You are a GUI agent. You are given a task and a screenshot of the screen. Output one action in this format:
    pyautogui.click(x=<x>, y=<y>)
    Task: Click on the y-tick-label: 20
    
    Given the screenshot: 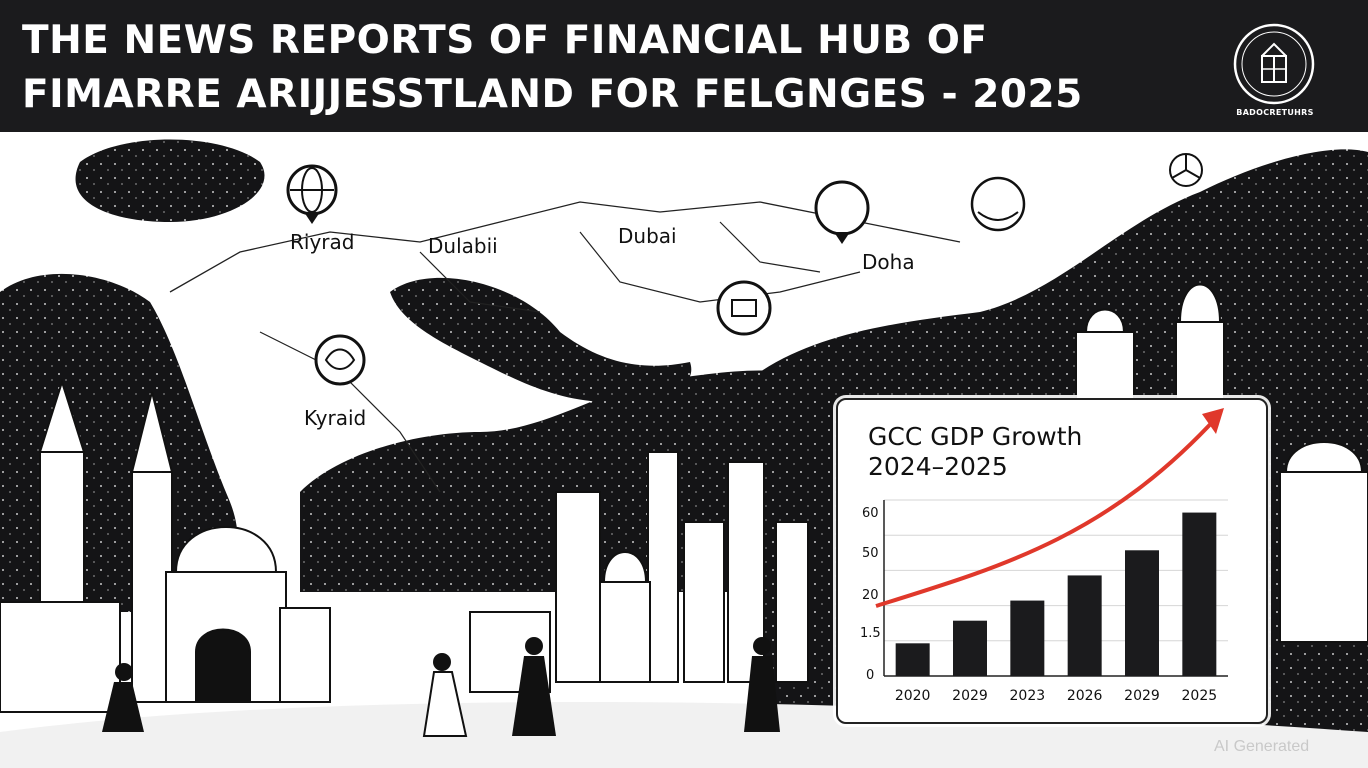 What is the action you would take?
    pyautogui.click(x=870, y=595)
    